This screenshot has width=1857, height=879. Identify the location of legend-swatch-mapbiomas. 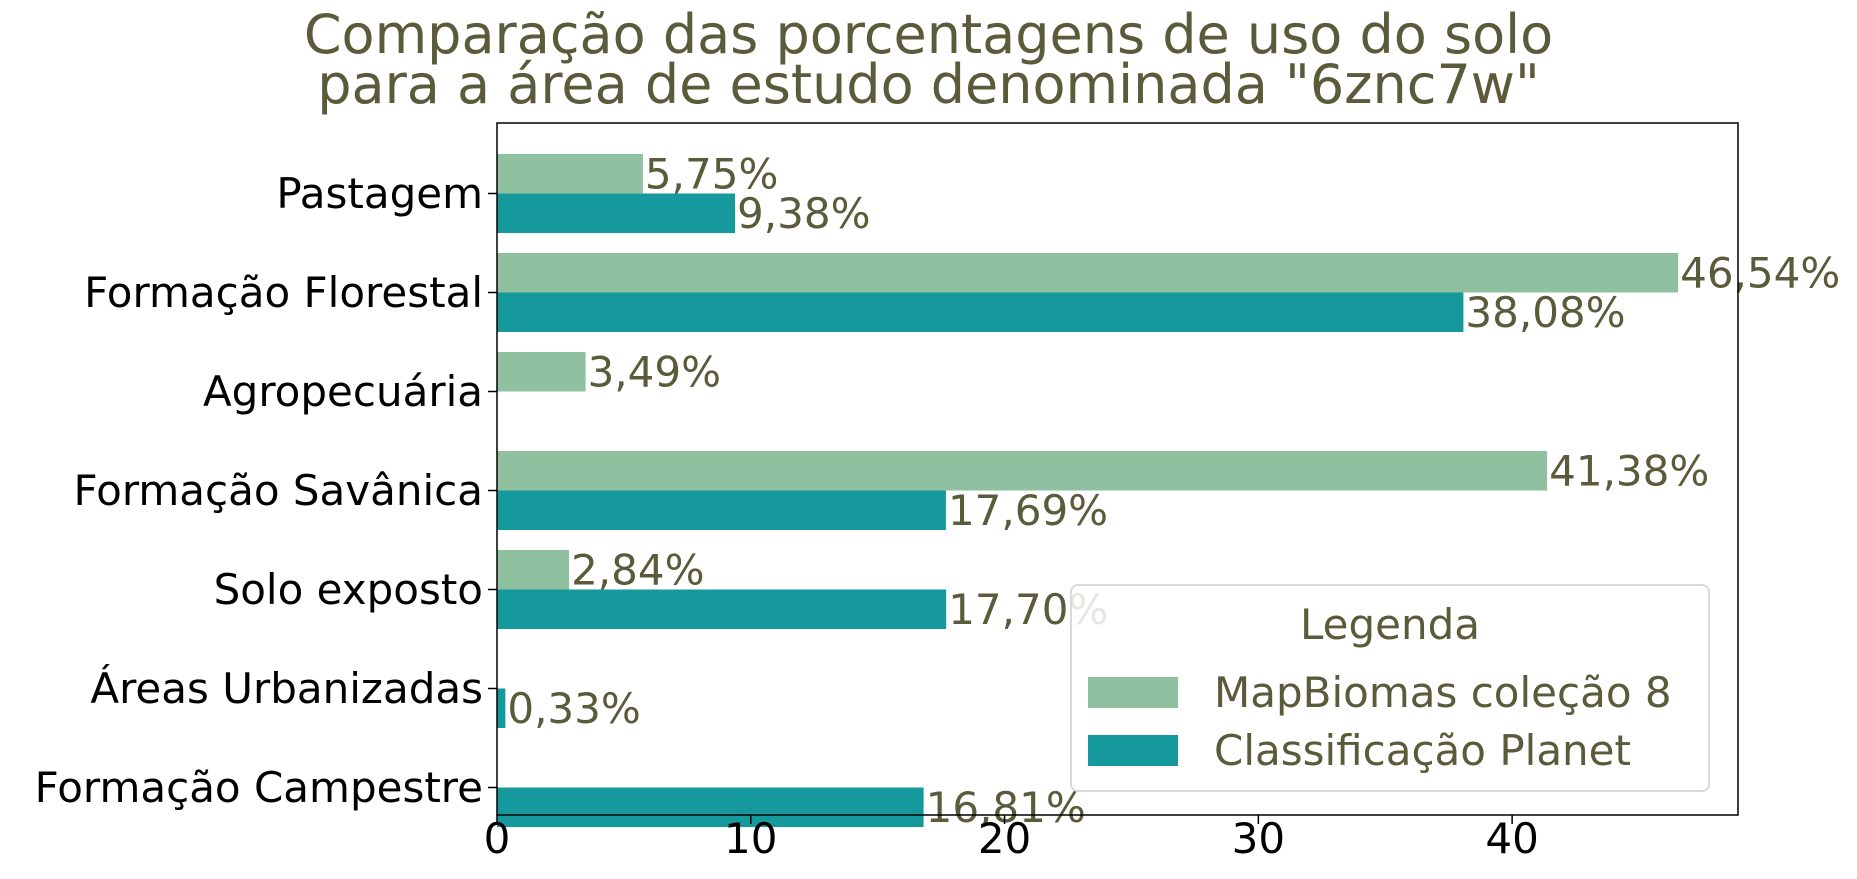
(1133, 692).